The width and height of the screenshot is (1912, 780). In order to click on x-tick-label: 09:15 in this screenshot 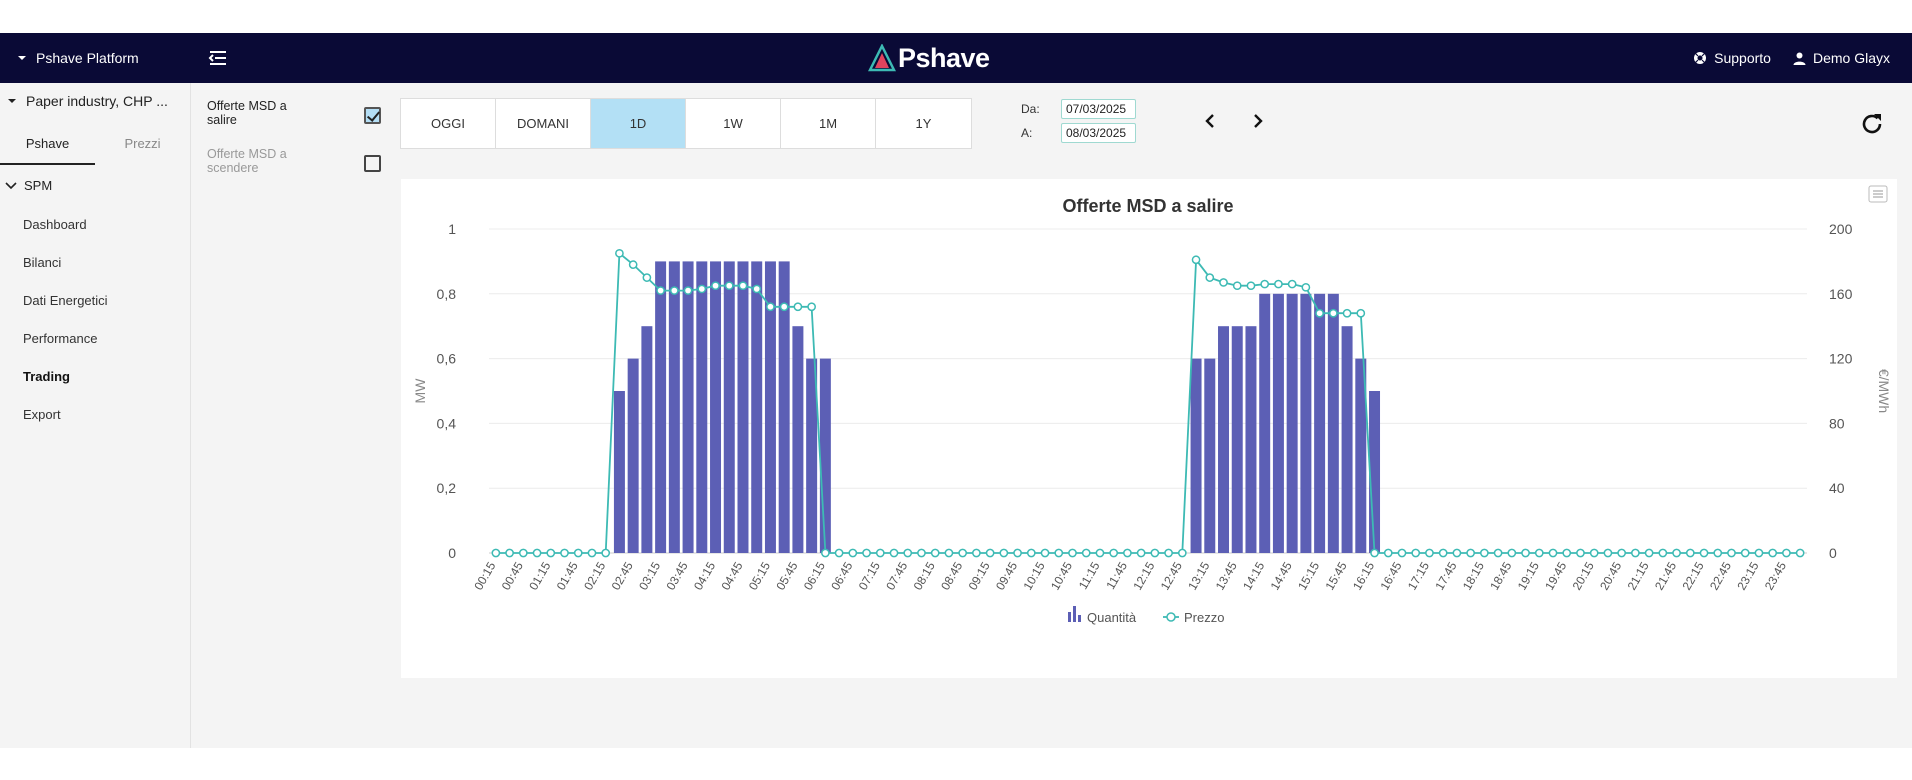, I will do `click(979, 575)`.